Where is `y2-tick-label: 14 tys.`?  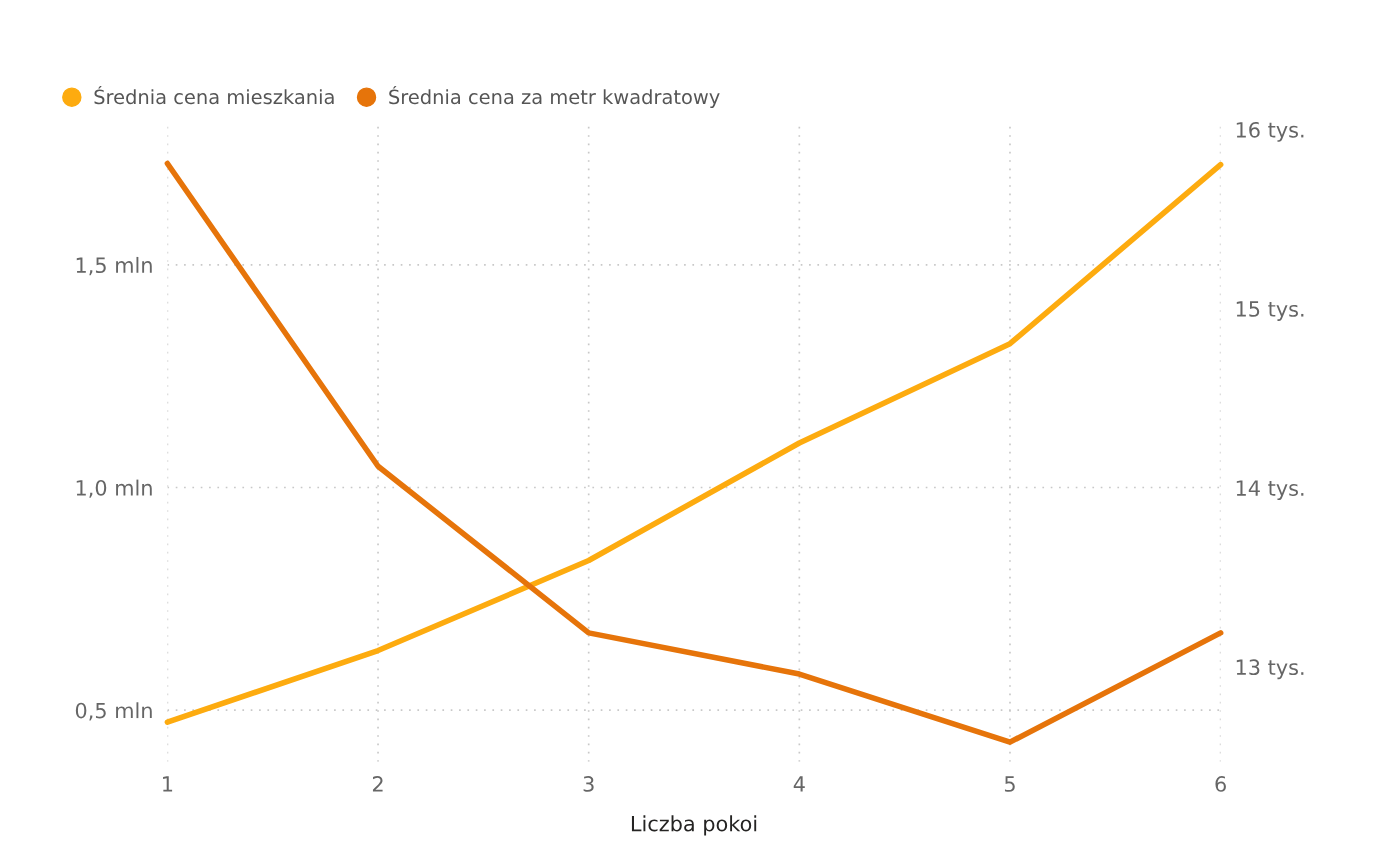 y2-tick-label: 14 tys. is located at coordinates (1270, 490).